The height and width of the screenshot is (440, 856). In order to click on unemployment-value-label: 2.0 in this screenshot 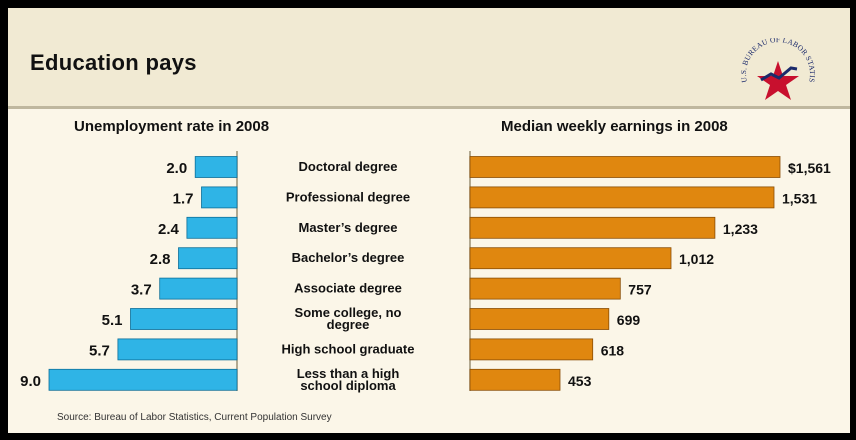, I will do `click(176, 168)`.